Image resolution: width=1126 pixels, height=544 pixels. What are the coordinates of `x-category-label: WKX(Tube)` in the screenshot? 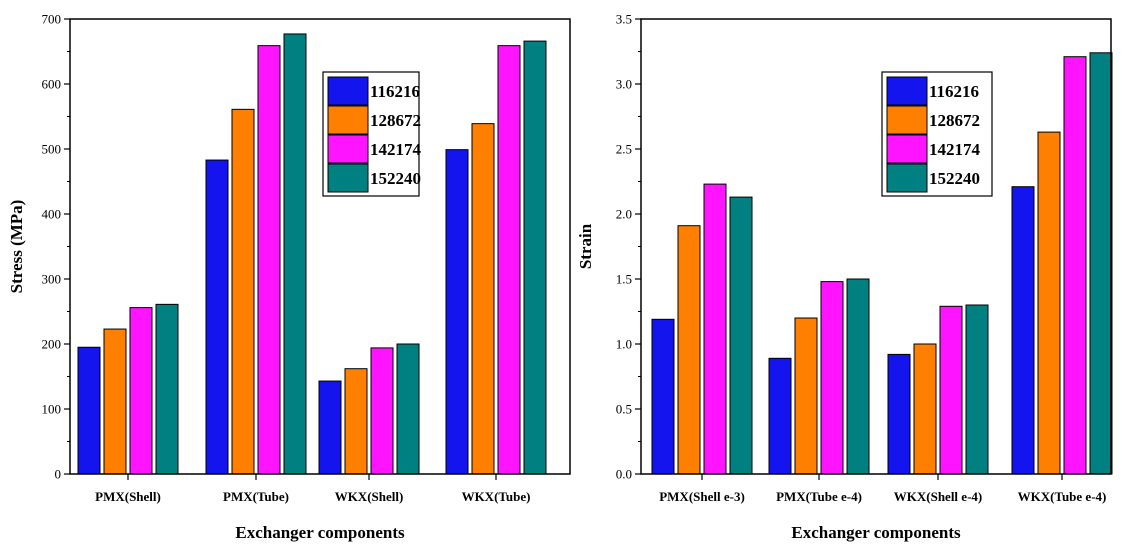 It's located at (496, 496).